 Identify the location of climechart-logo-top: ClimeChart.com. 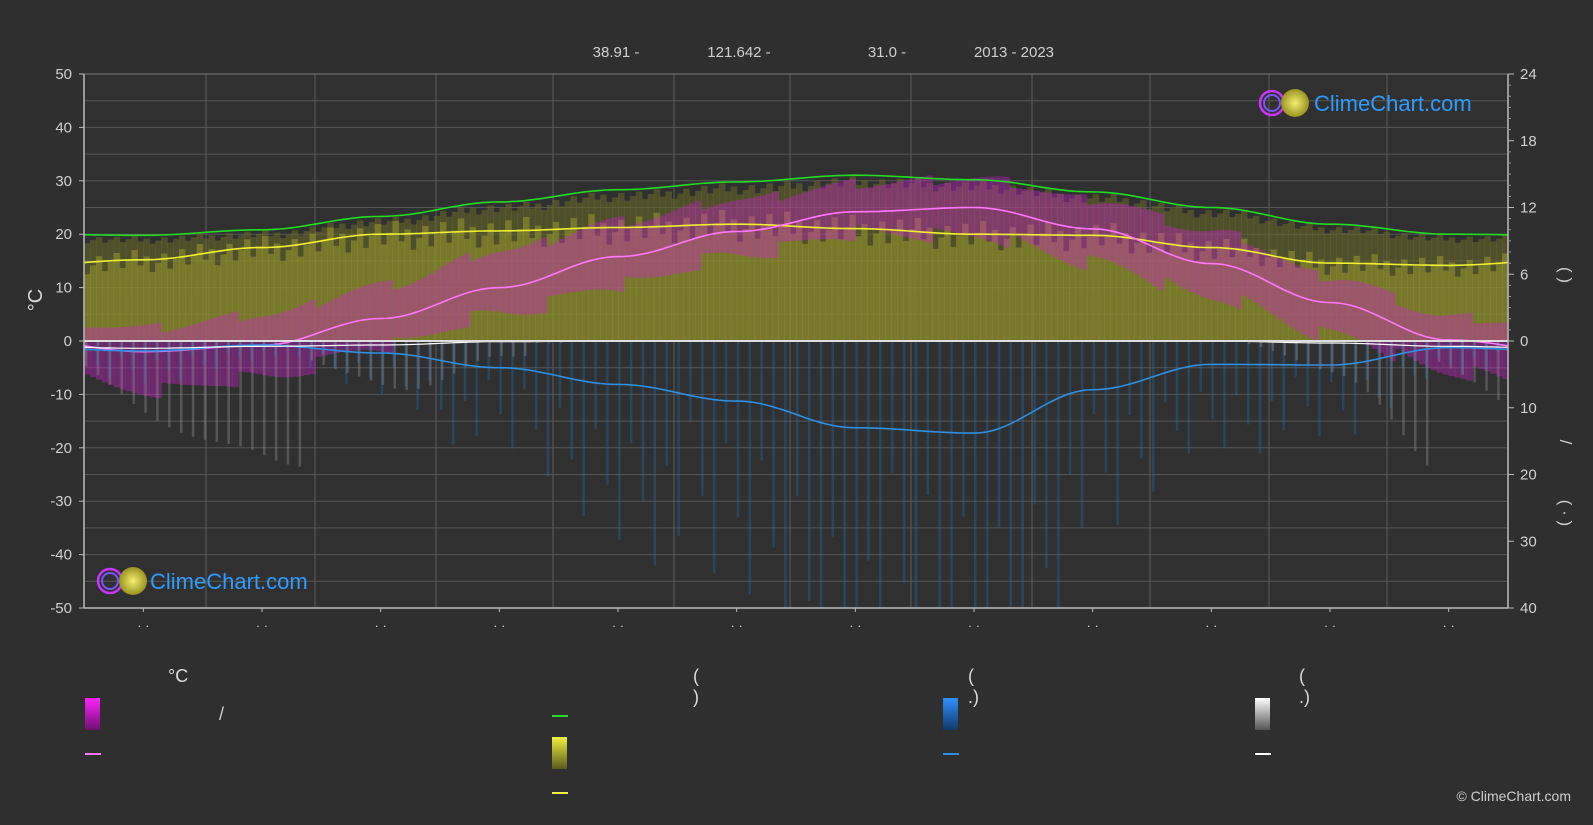
(1365, 103).